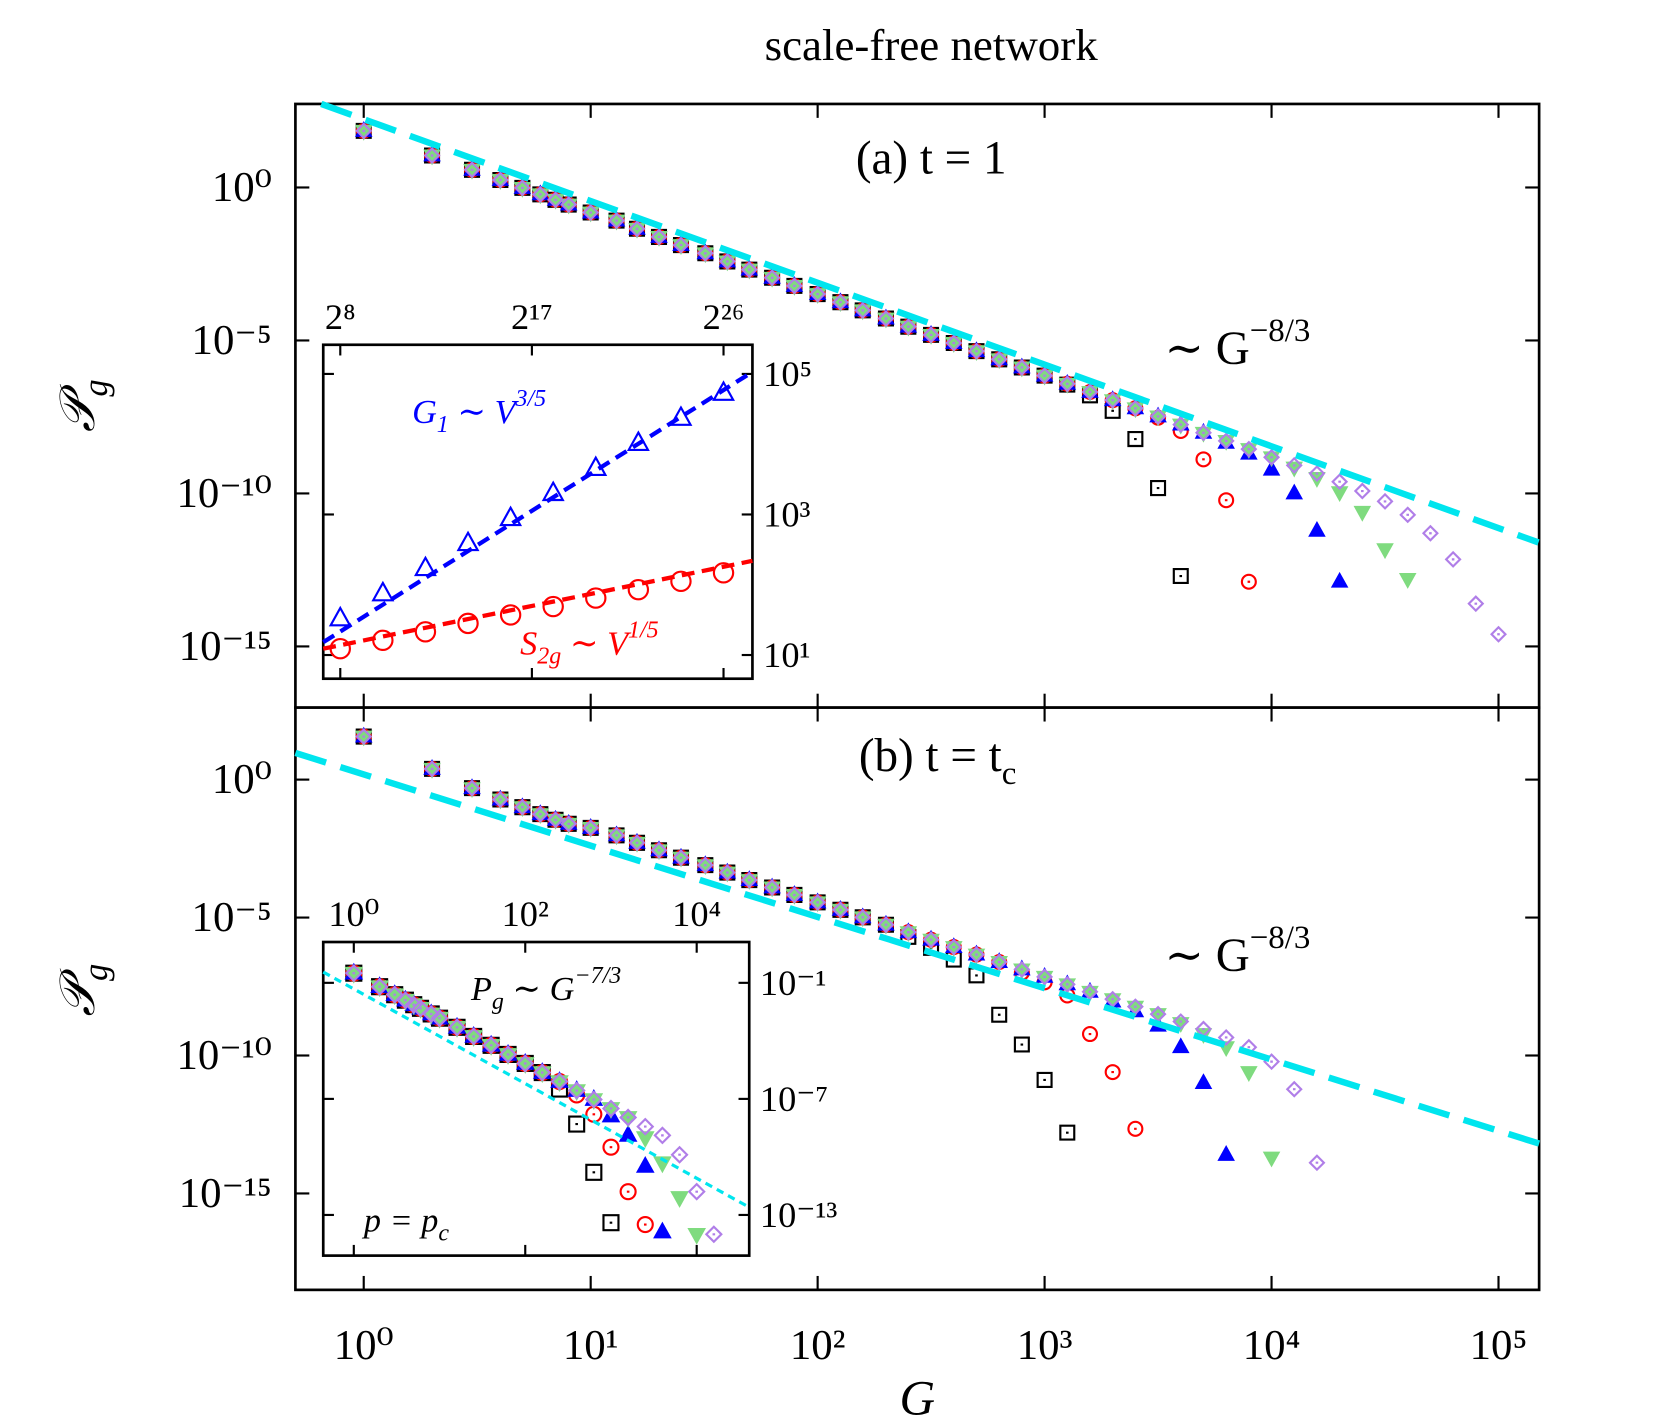  Describe the element at coordinates (818, 1345) in the screenshot. I see `x-tick-label: 10²` at that location.